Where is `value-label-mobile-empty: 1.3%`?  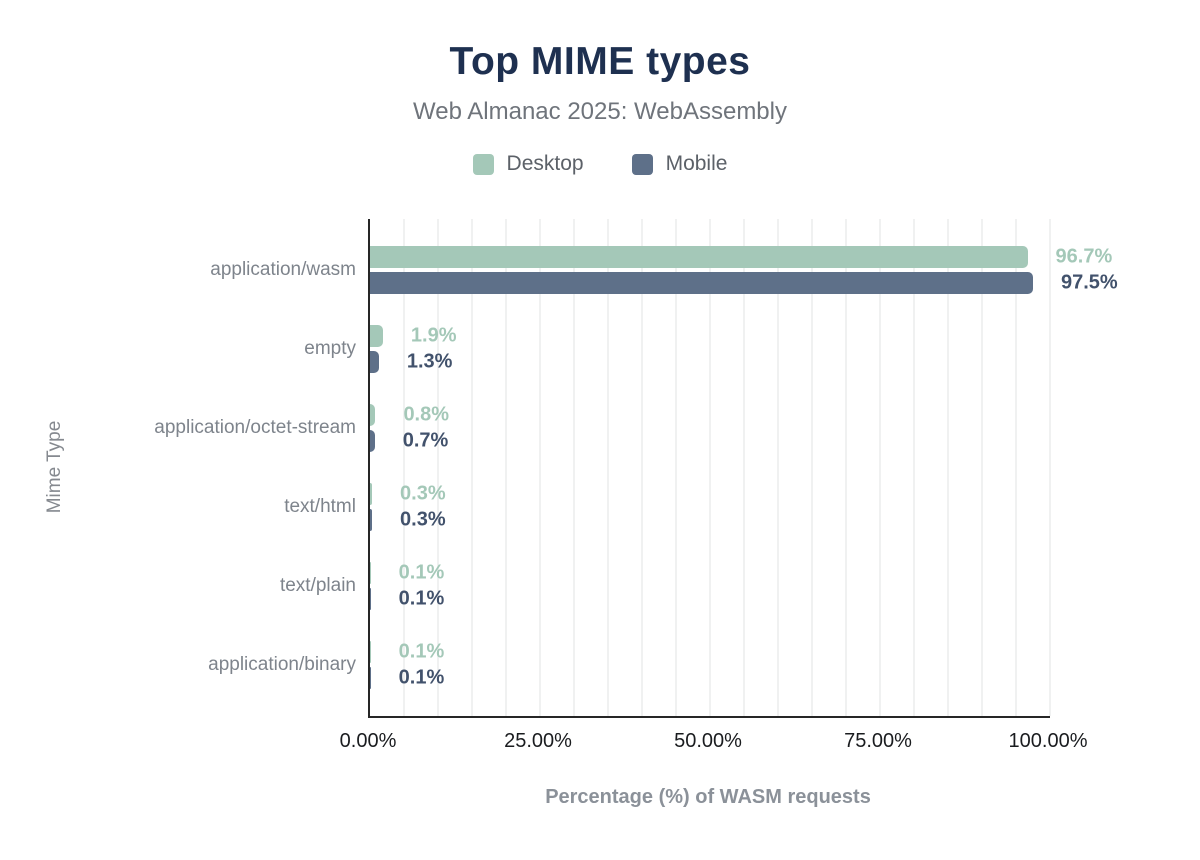
value-label-mobile-empty: 1.3% is located at coordinates (429, 361).